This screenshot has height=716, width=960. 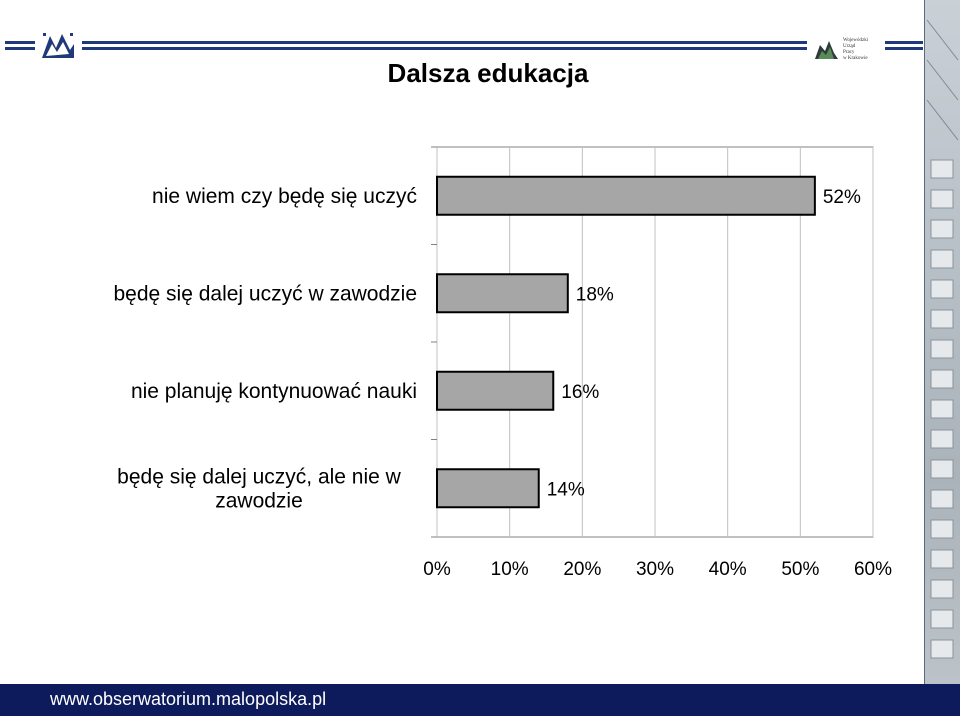 I want to click on page-title: Dalsza edukacja, so click(x=488, y=73).